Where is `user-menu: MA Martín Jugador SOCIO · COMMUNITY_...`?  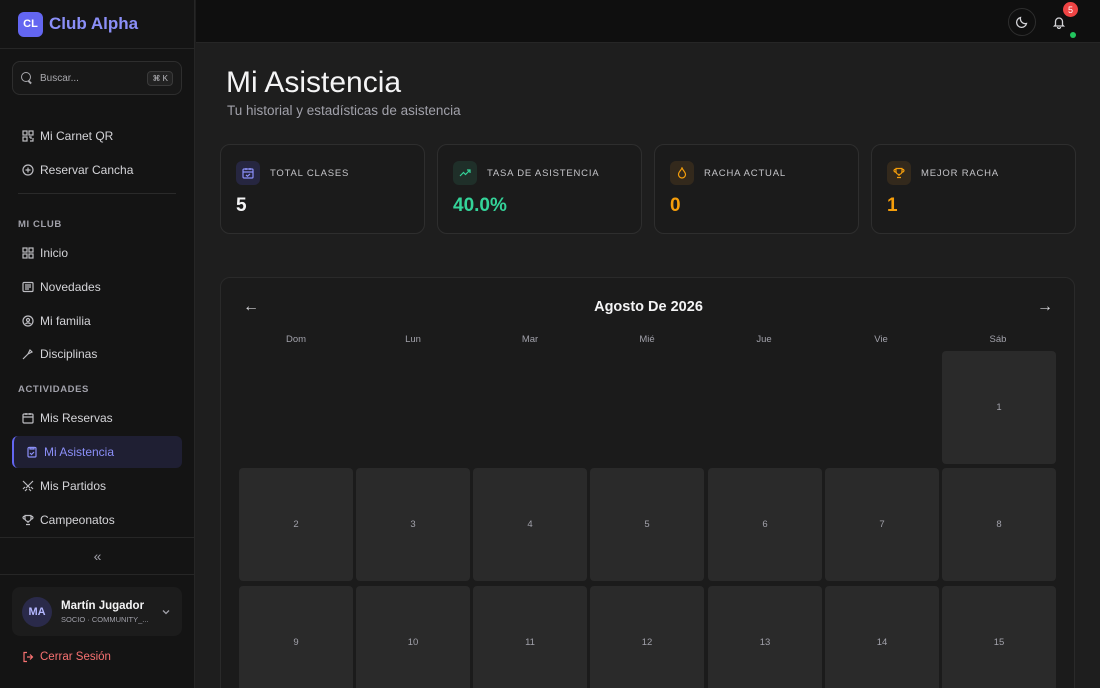 user-menu: MA Martín Jugador SOCIO · COMMUNITY_... is located at coordinates (97, 611).